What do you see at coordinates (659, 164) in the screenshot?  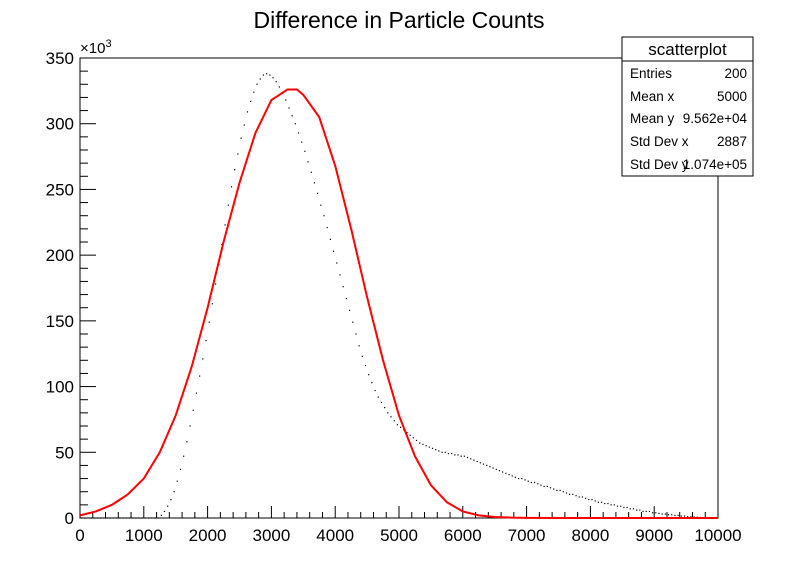 I see `stats-label-std-dev-y: Std Dev y` at bounding box center [659, 164].